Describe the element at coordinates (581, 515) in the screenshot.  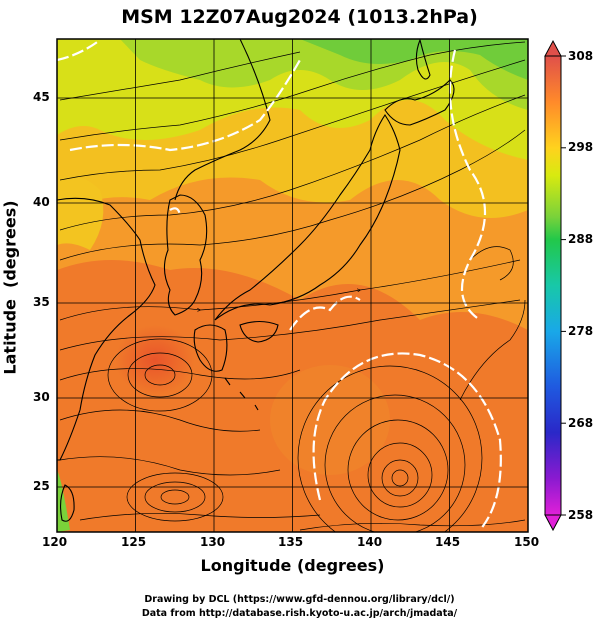
I see `colorbar-tick-label: 258` at that location.